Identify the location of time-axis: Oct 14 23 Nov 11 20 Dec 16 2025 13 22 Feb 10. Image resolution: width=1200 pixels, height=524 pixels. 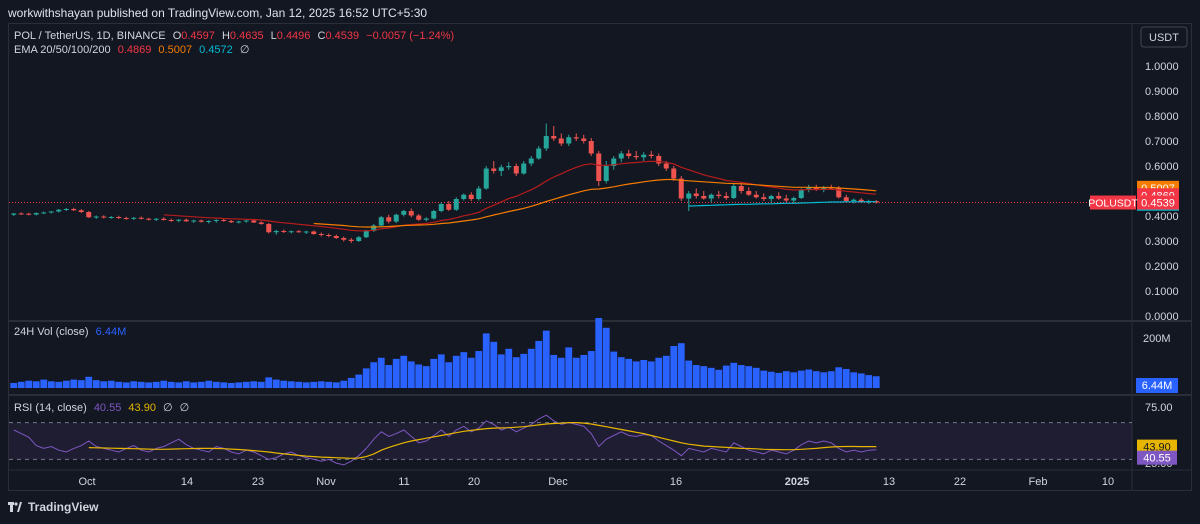
(596, 482).